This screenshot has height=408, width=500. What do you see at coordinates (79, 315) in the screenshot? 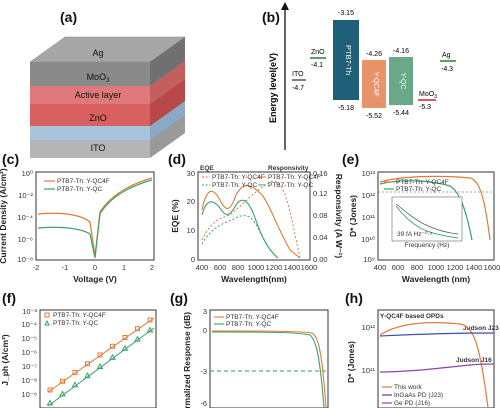
I see `chart-f-legend-0: PTB7-Th: Y-QC4F` at bounding box center [79, 315].